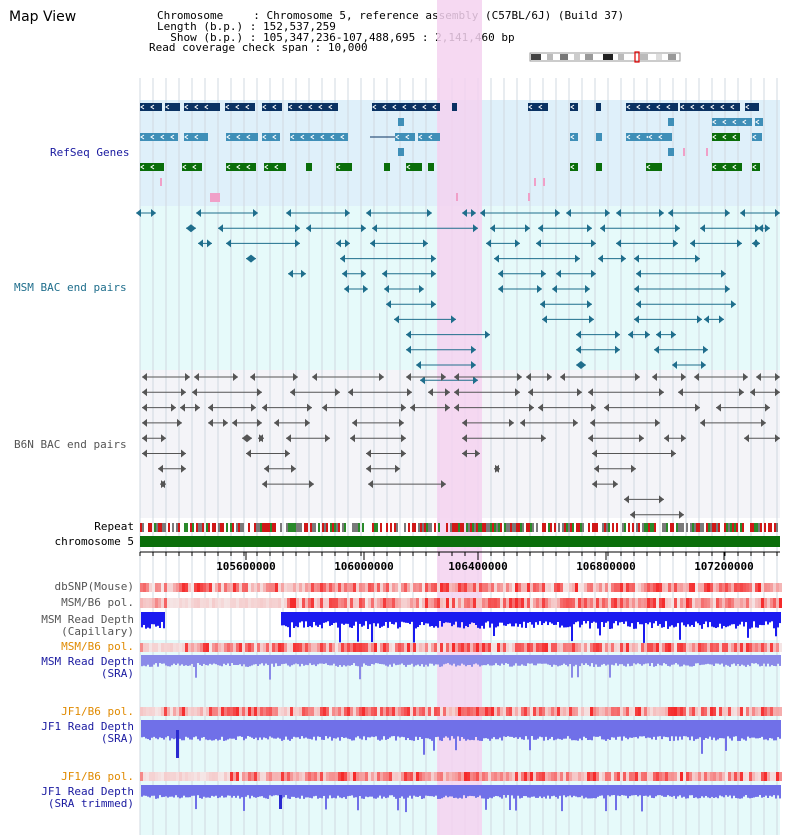  What do you see at coordinates (97, 631) in the screenshot?
I see `msm-depth-capillary-line2: (Capillary)` at bounding box center [97, 631].